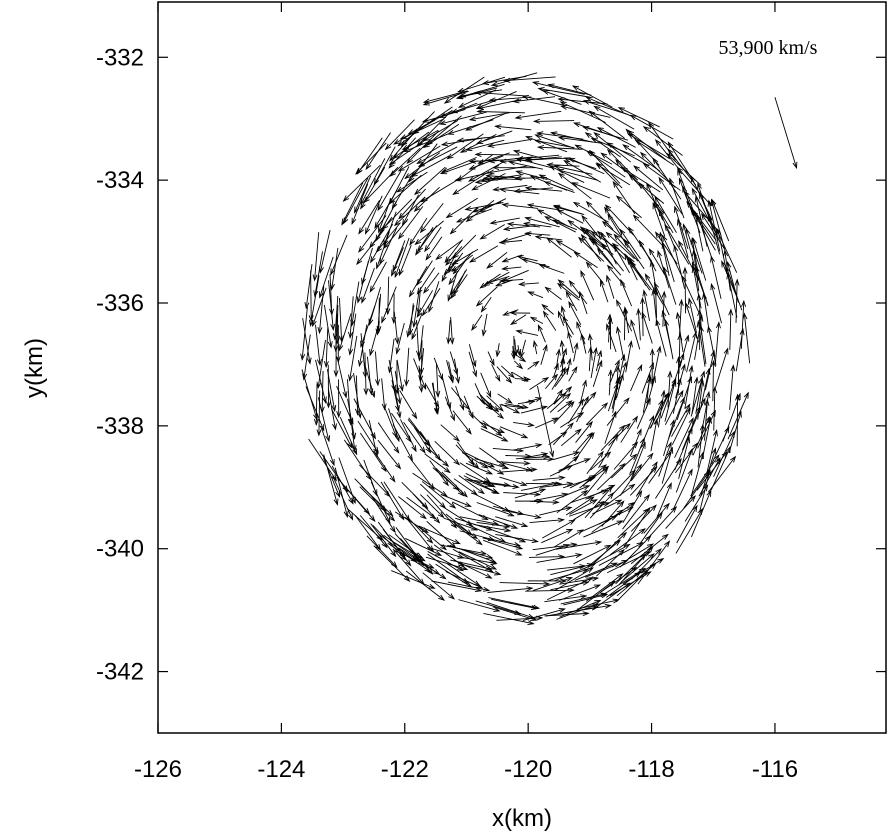 The height and width of the screenshot is (837, 888). I want to click on y-tick-label: -334, so click(120, 180).